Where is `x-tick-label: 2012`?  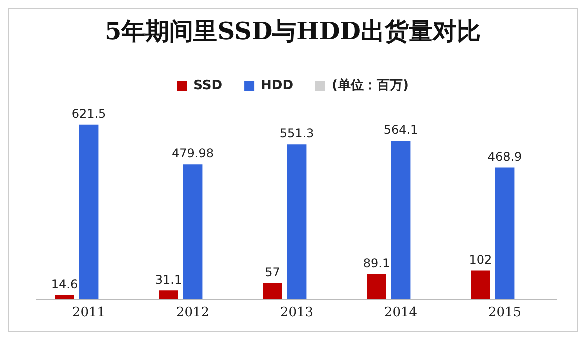
x-tick-label: 2012 is located at coordinates (193, 313).